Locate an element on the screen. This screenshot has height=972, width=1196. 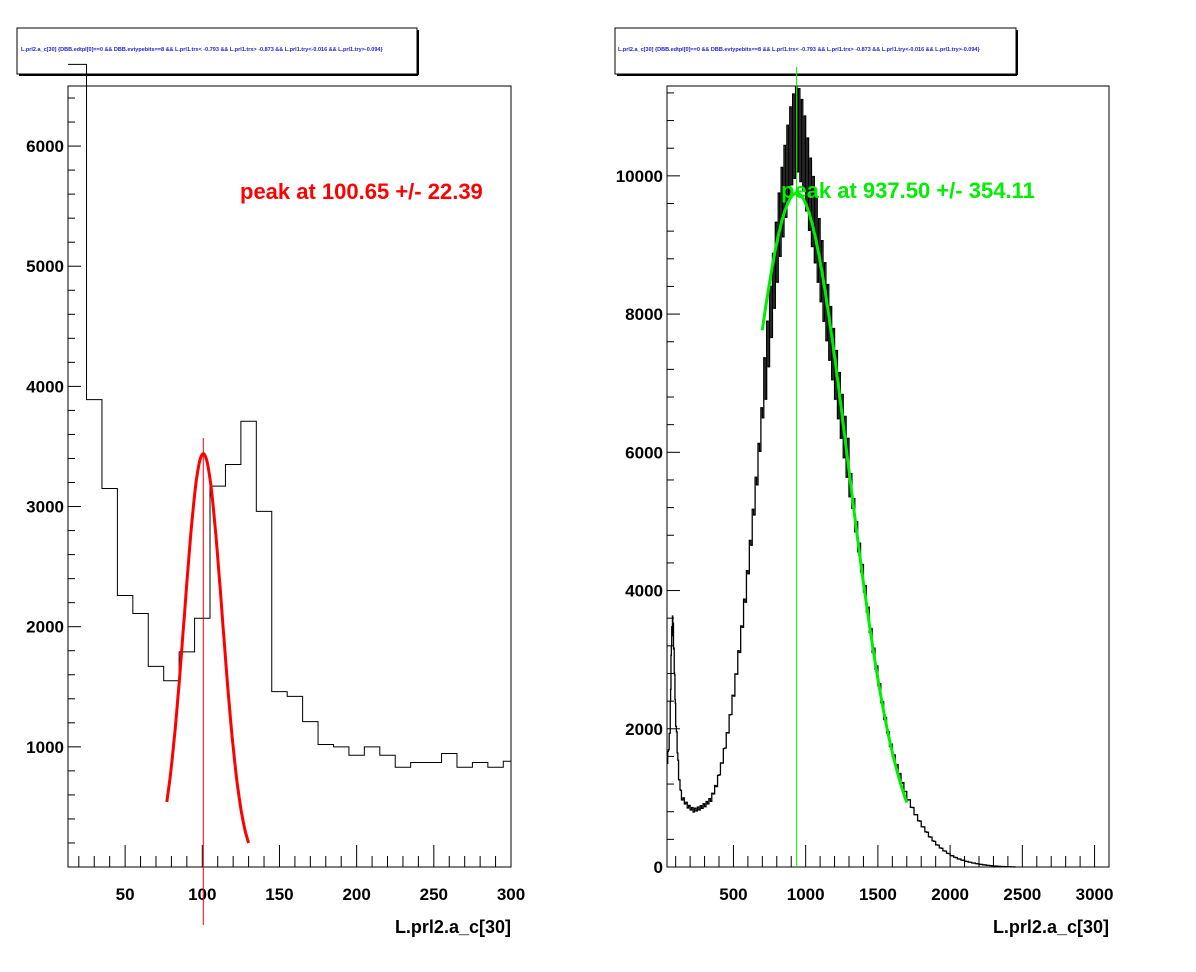
right-peak-annotation: peak at 937.50 +/- 354.11 is located at coordinates (908, 190).